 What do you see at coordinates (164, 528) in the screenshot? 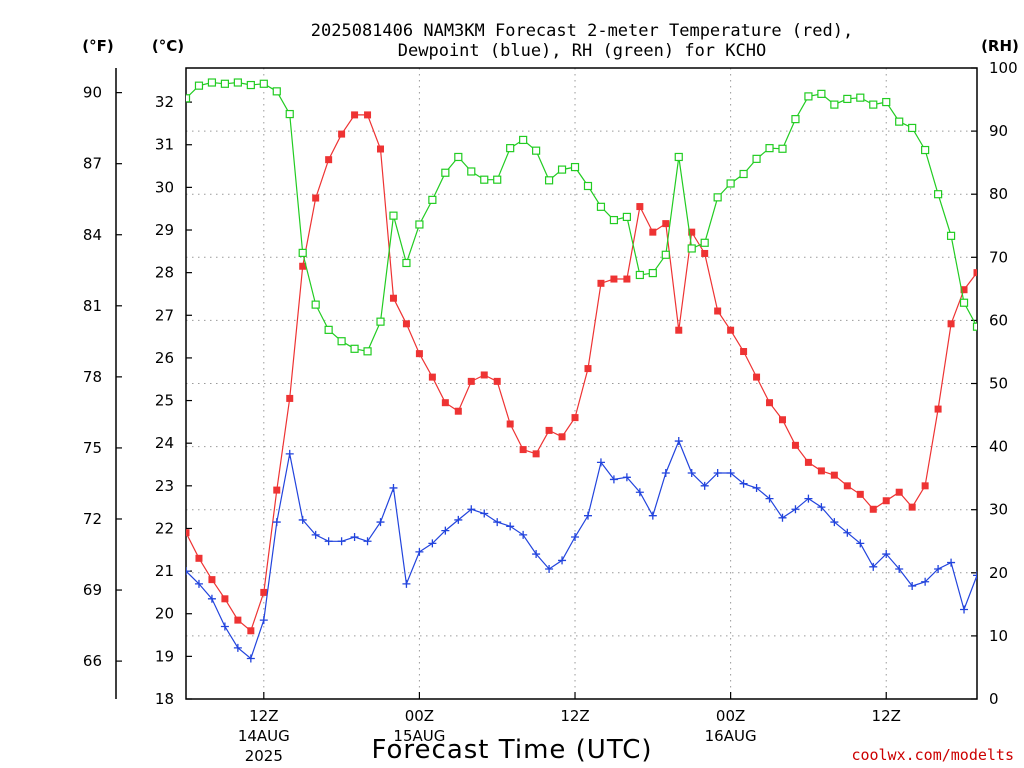
I see `celsius-tick-label: 22` at bounding box center [164, 528].